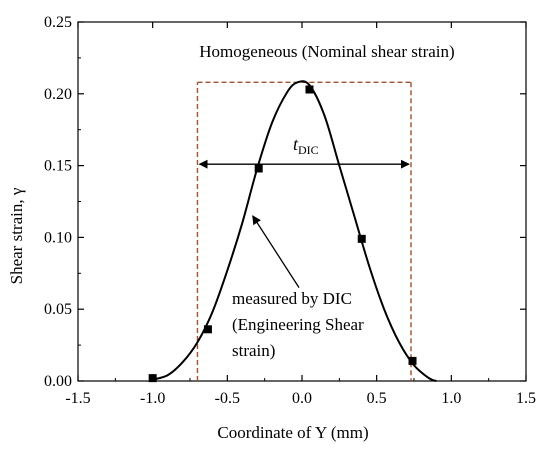  Describe the element at coordinates (304, 224) in the screenshot. I see `annotations` at that location.